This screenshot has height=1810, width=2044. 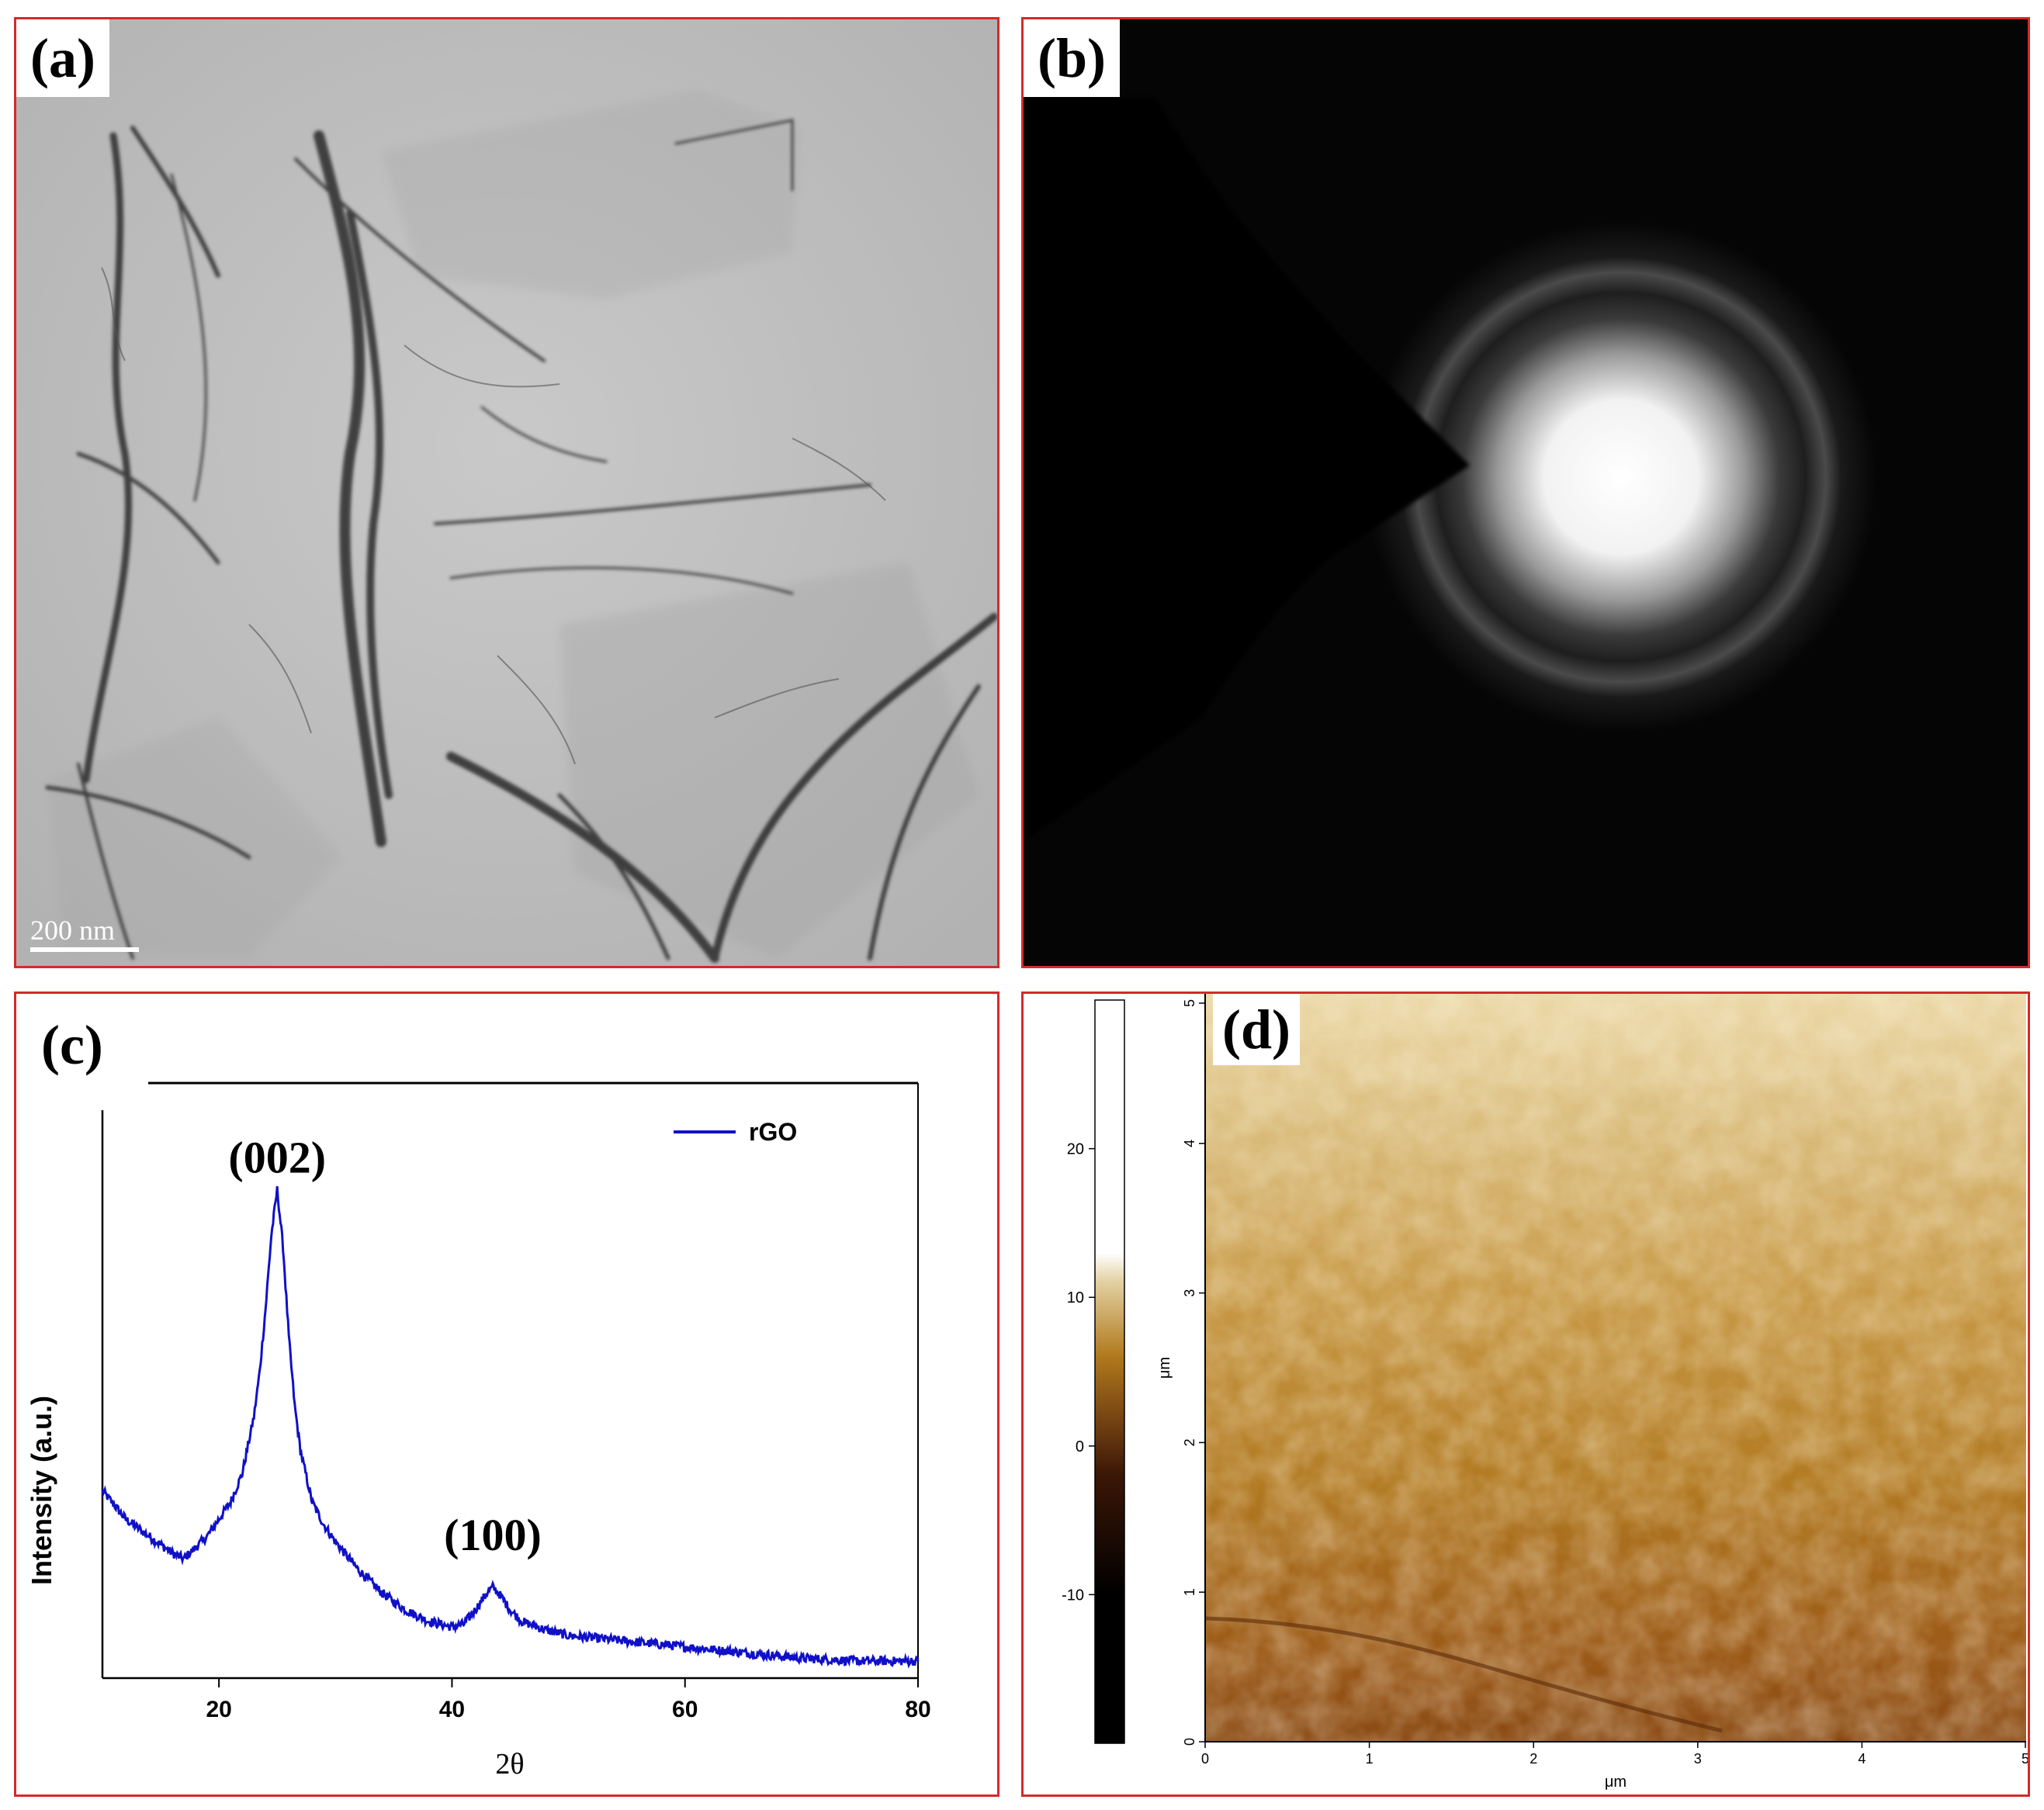 I want to click on afm-y-axis-label: μm, so click(x=1164, y=1368).